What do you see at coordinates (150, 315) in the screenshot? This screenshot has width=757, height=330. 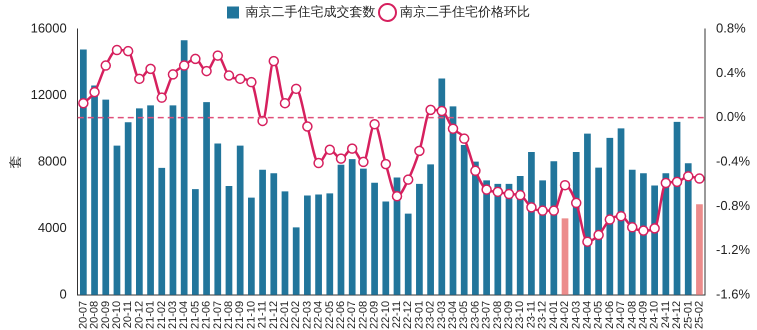 I see `x-tick-label: 21-01` at bounding box center [150, 315].